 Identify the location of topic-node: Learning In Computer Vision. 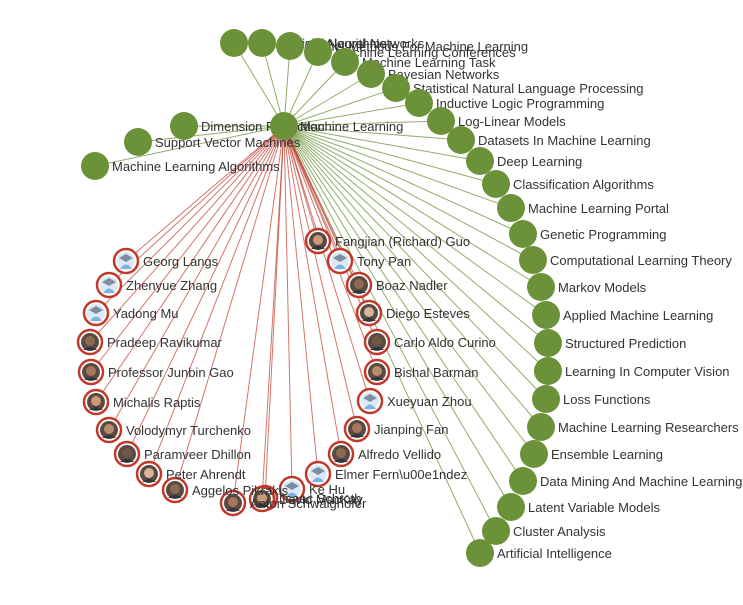
(632, 371).